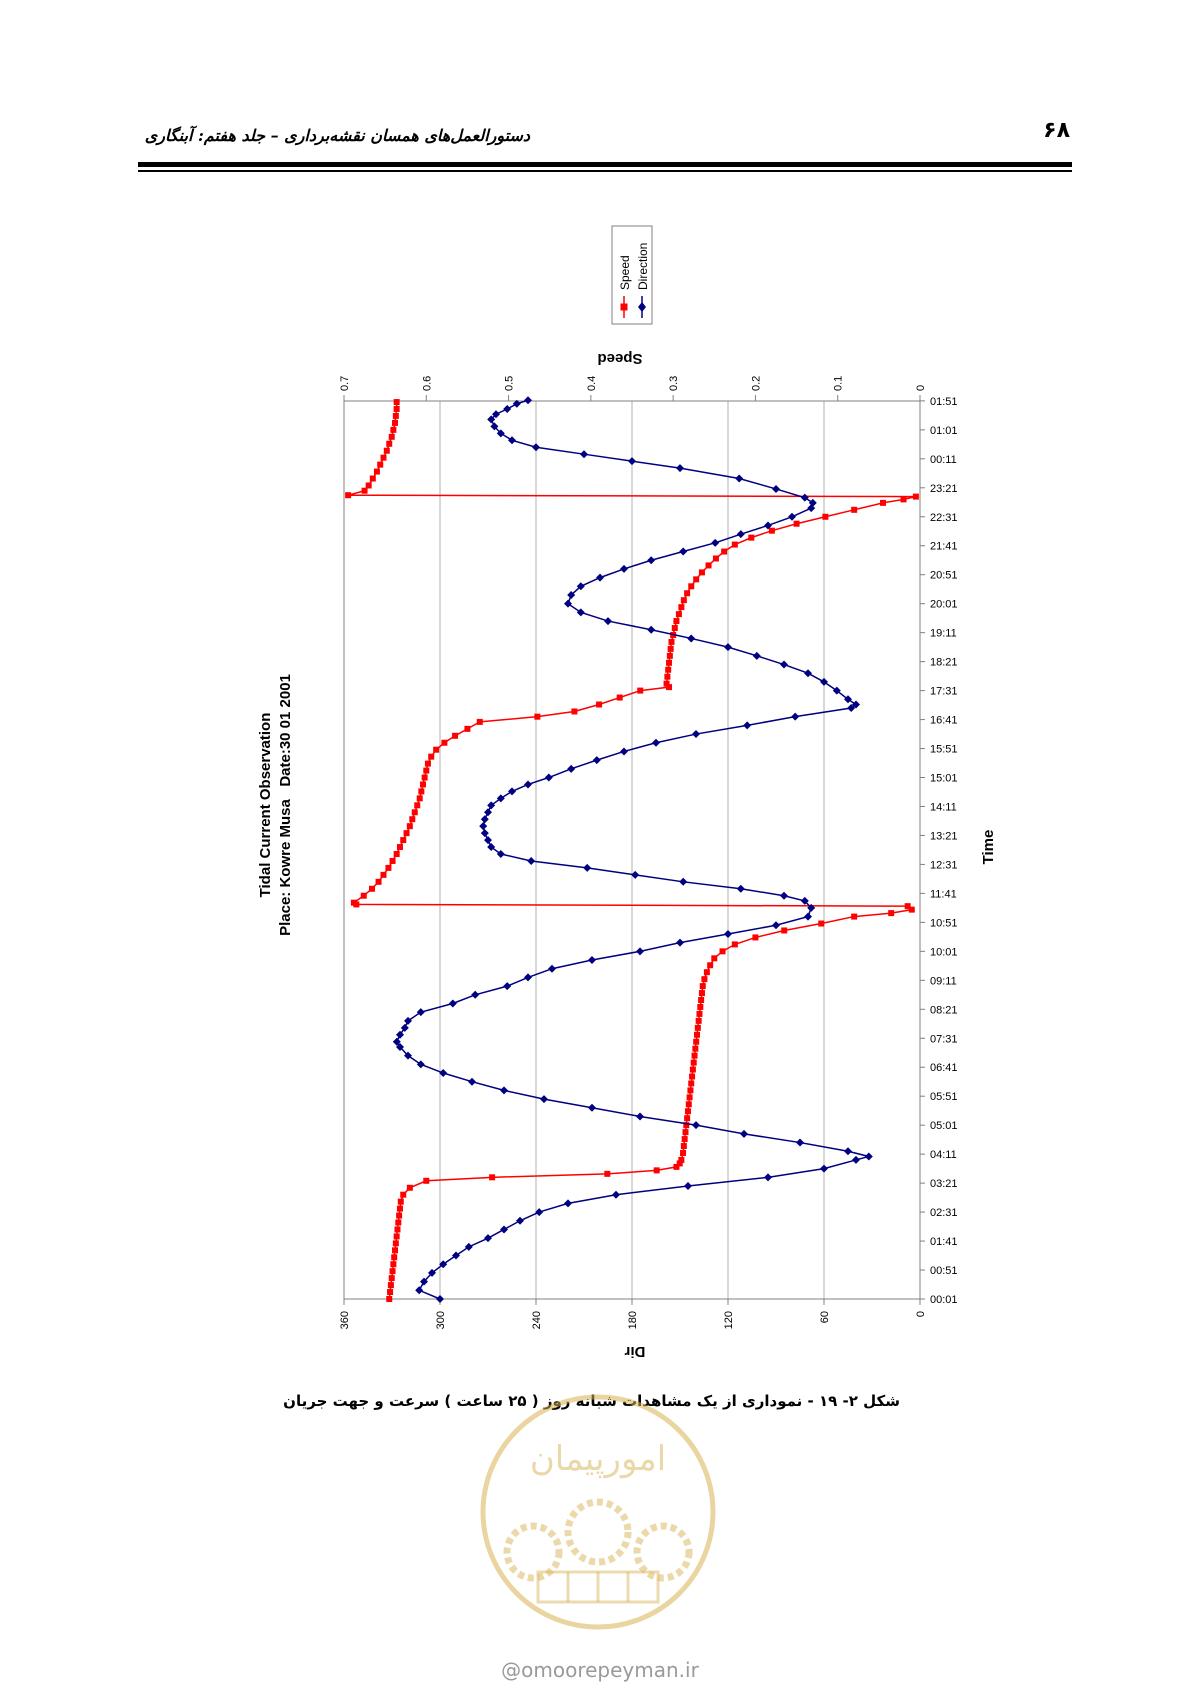 Image resolution: width=1190 pixels, height=1688 pixels. What do you see at coordinates (944, 1213) in the screenshot?
I see `time-tick-label: 02:31` at bounding box center [944, 1213].